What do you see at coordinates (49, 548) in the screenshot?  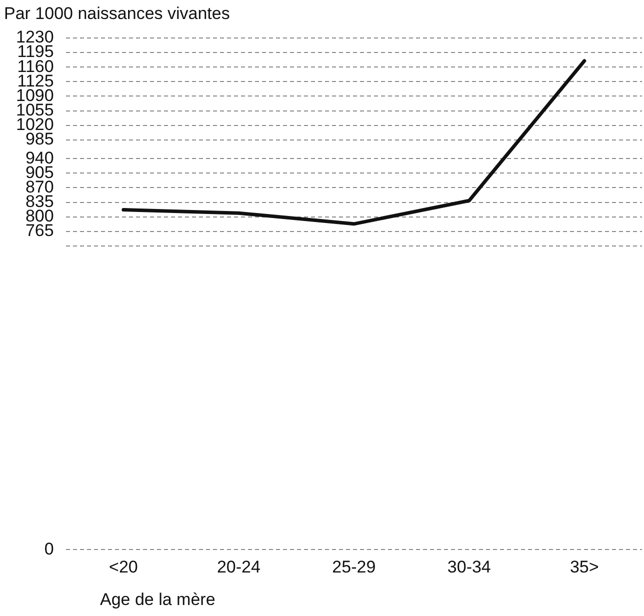 I see `y-tick-label: 0` at bounding box center [49, 548].